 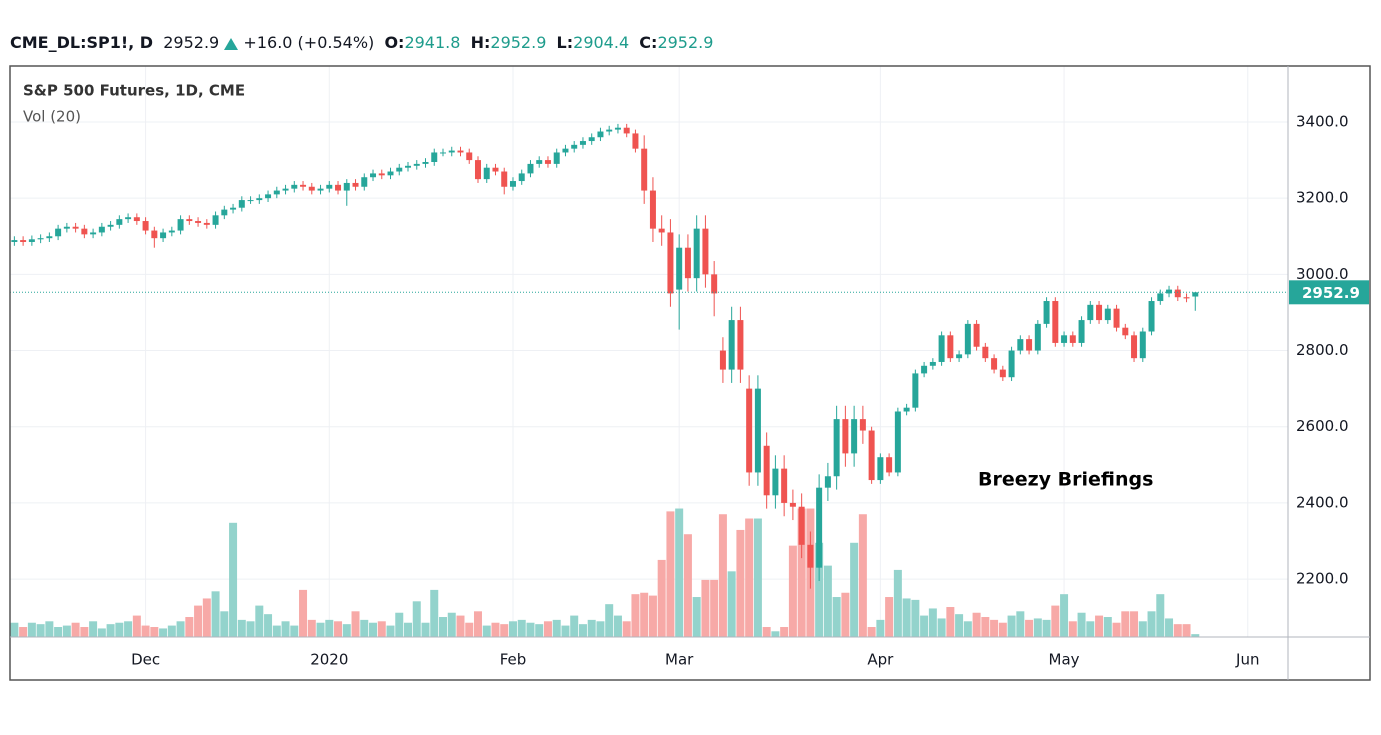 What do you see at coordinates (1322, 198) in the screenshot?
I see `y-tick-label: 3200.0` at bounding box center [1322, 198].